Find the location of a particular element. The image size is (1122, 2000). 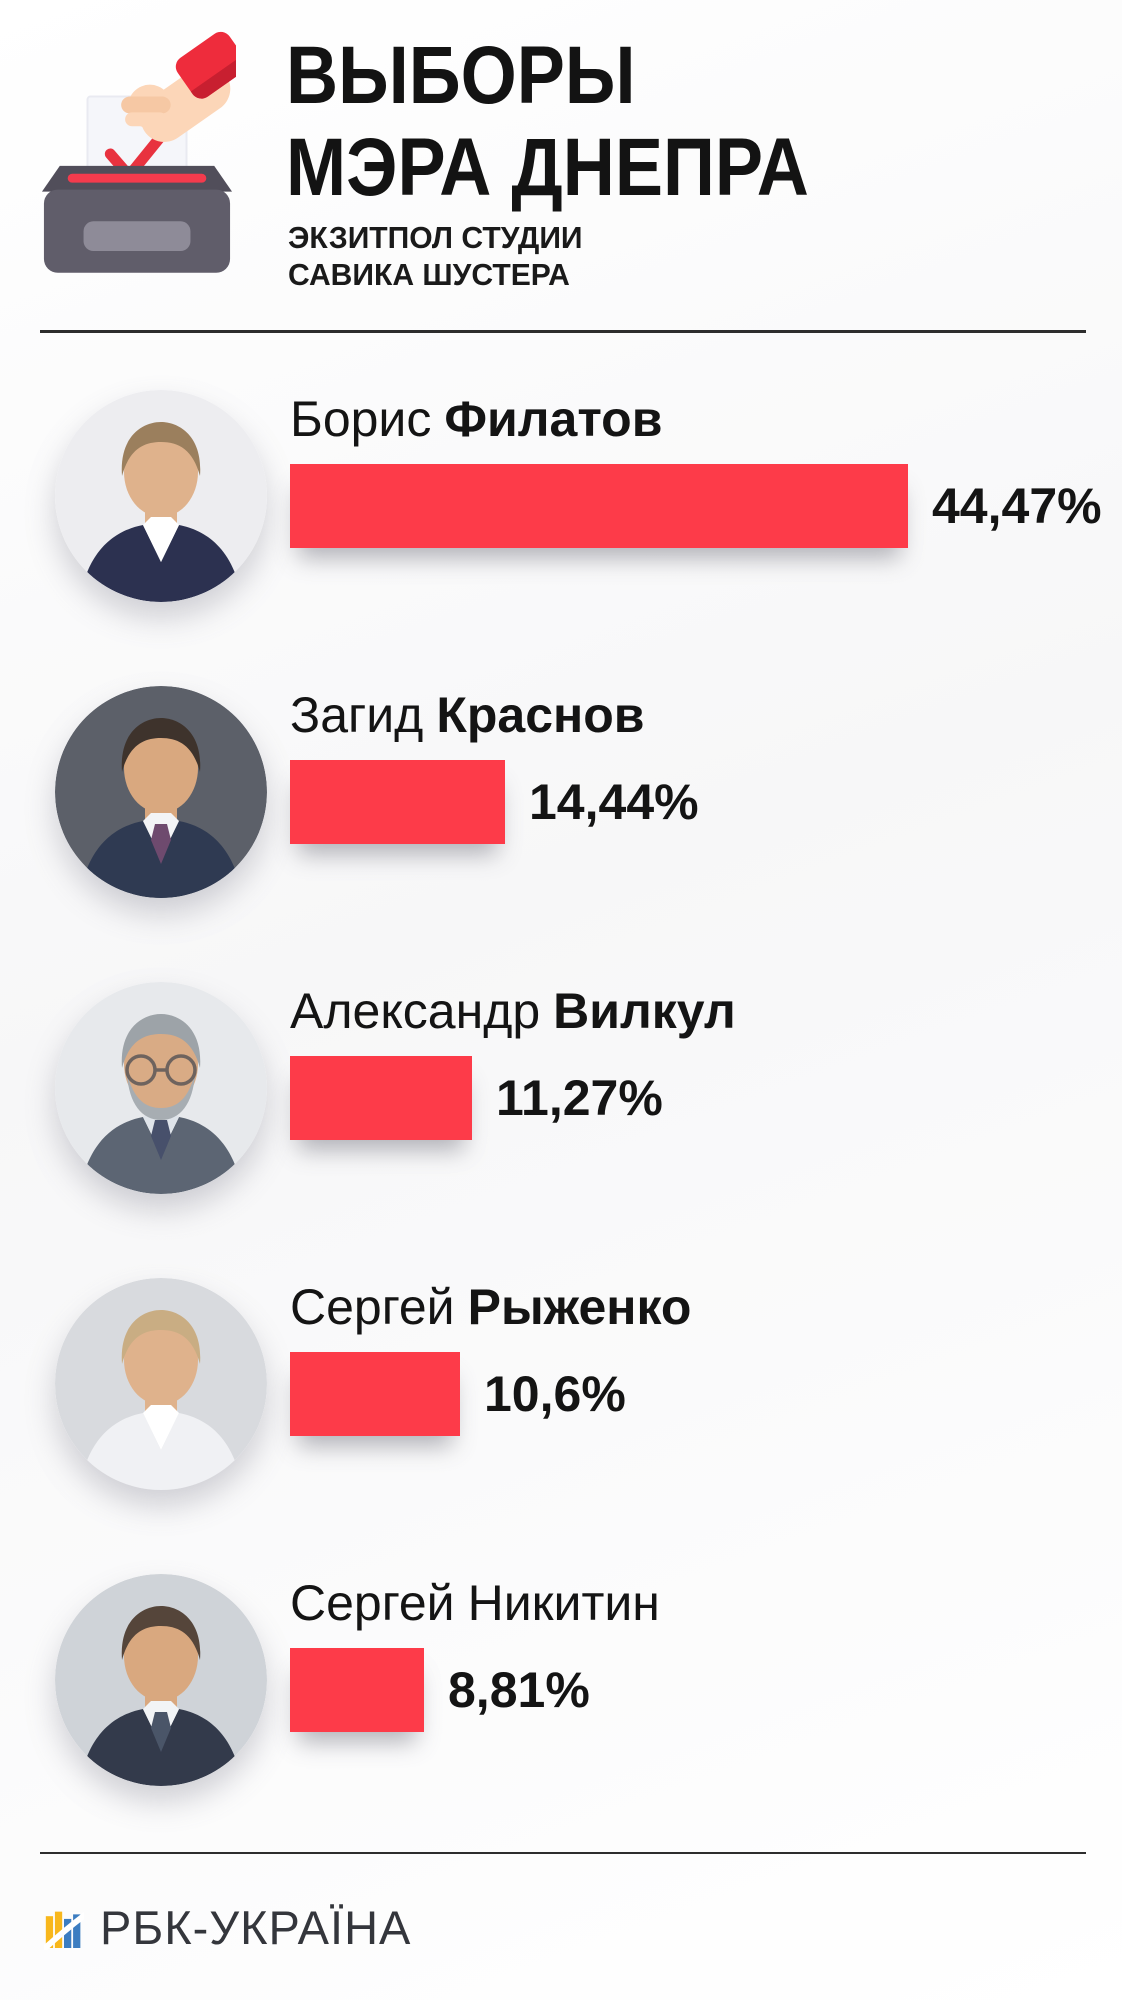

ballot-box-icon is located at coordinates (142, 151).